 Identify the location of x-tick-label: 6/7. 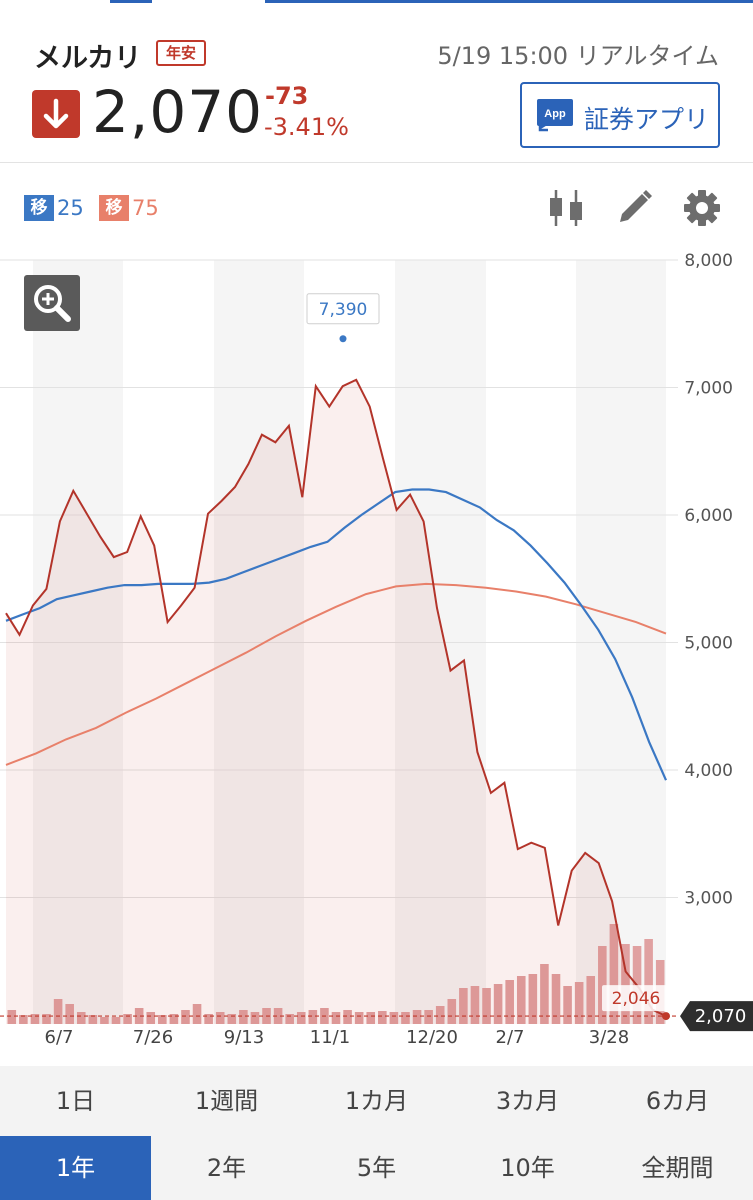
(59, 1037).